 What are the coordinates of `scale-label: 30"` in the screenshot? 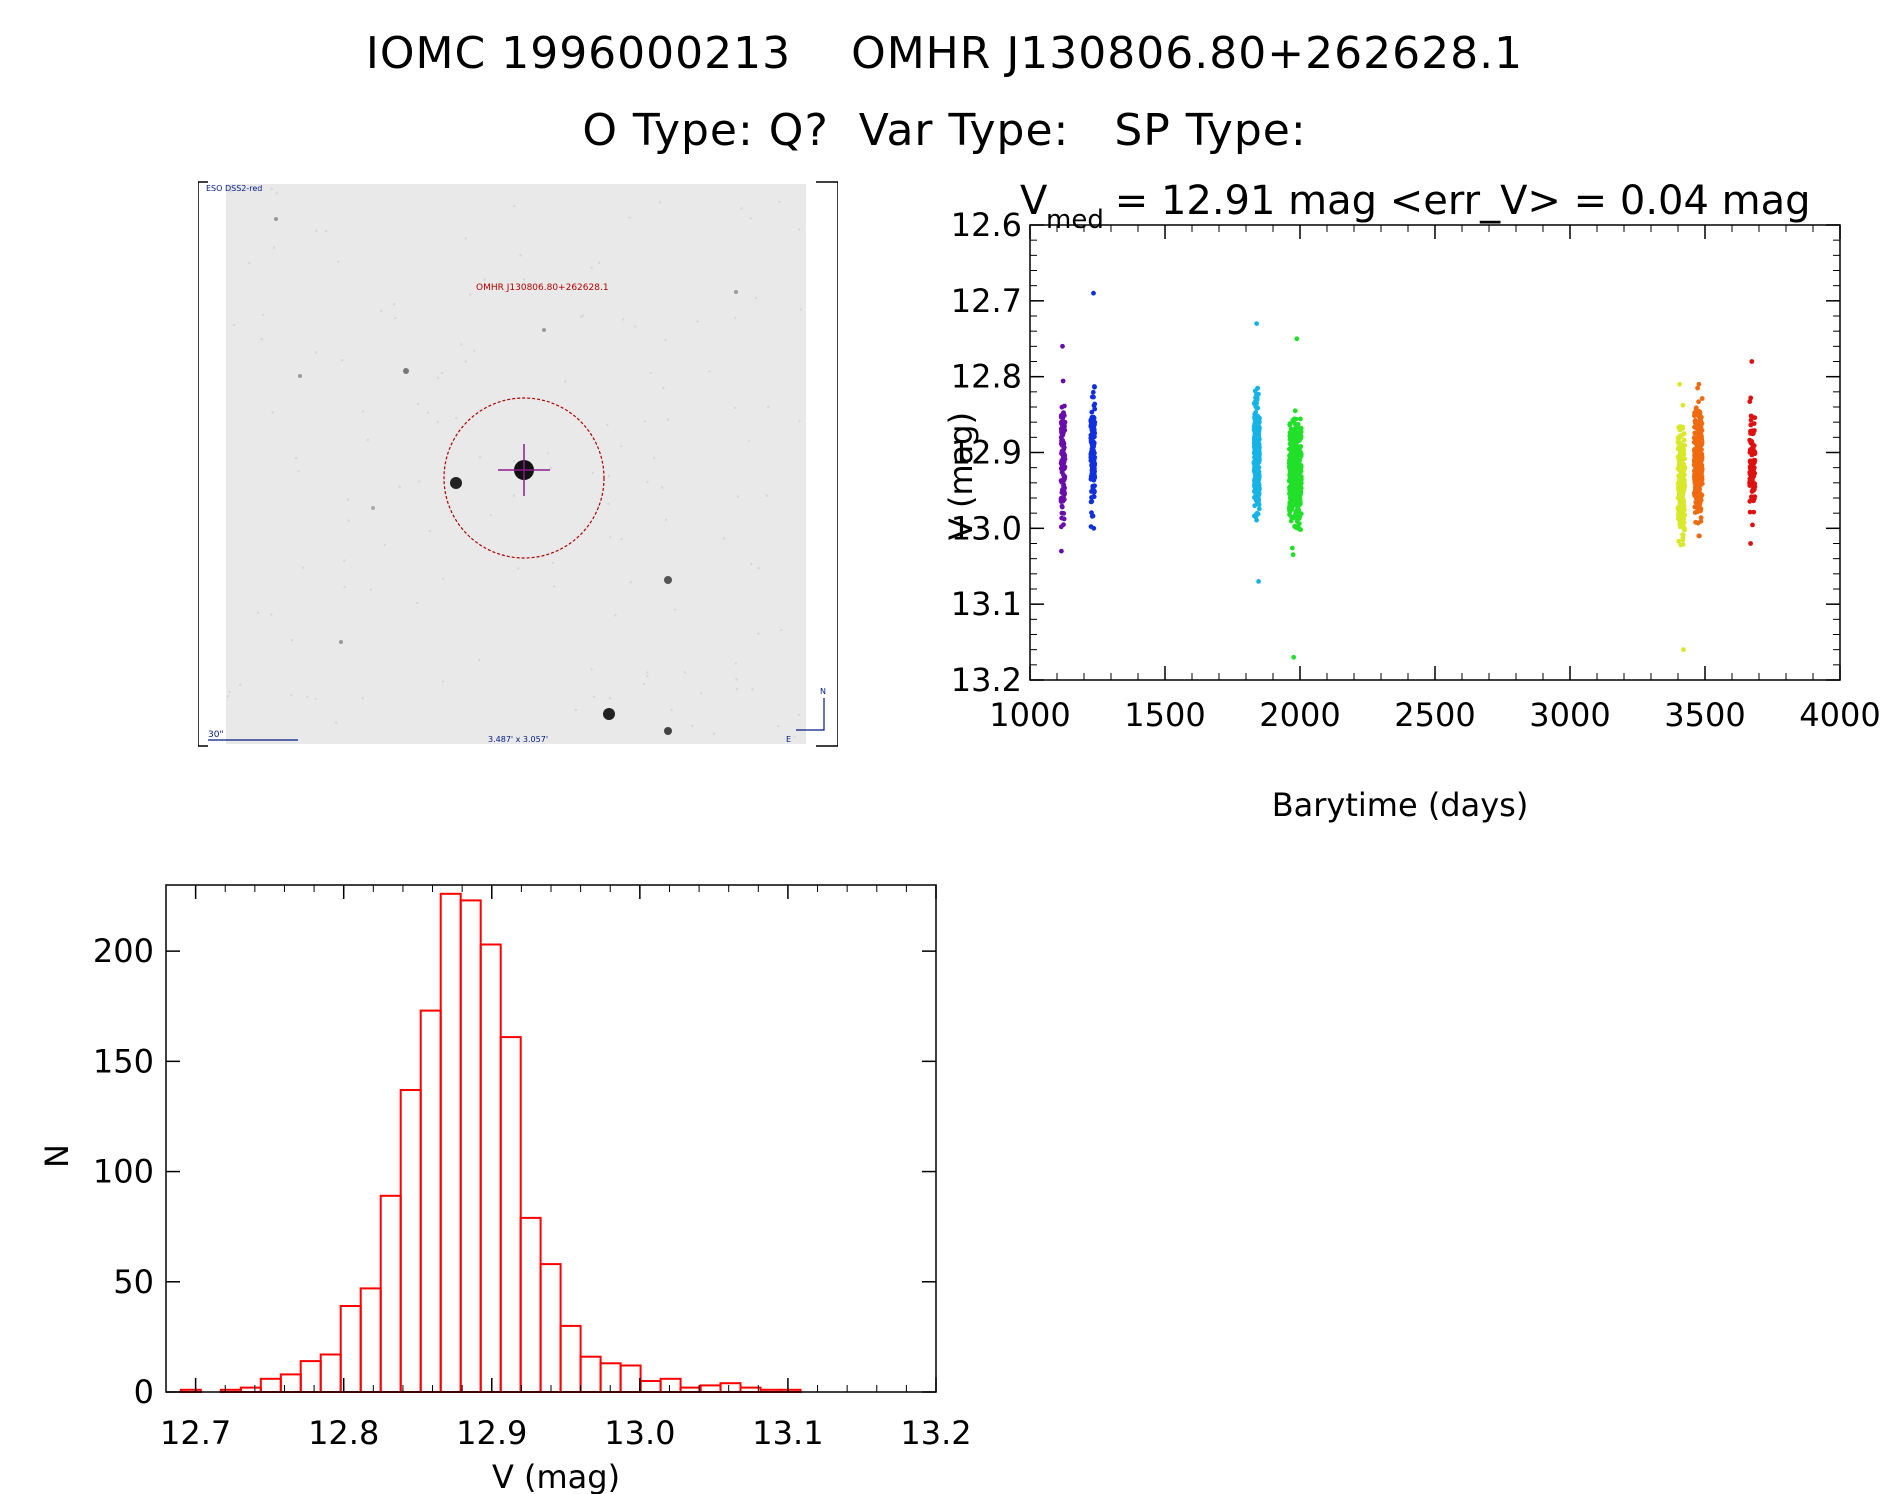 It's located at (216, 735).